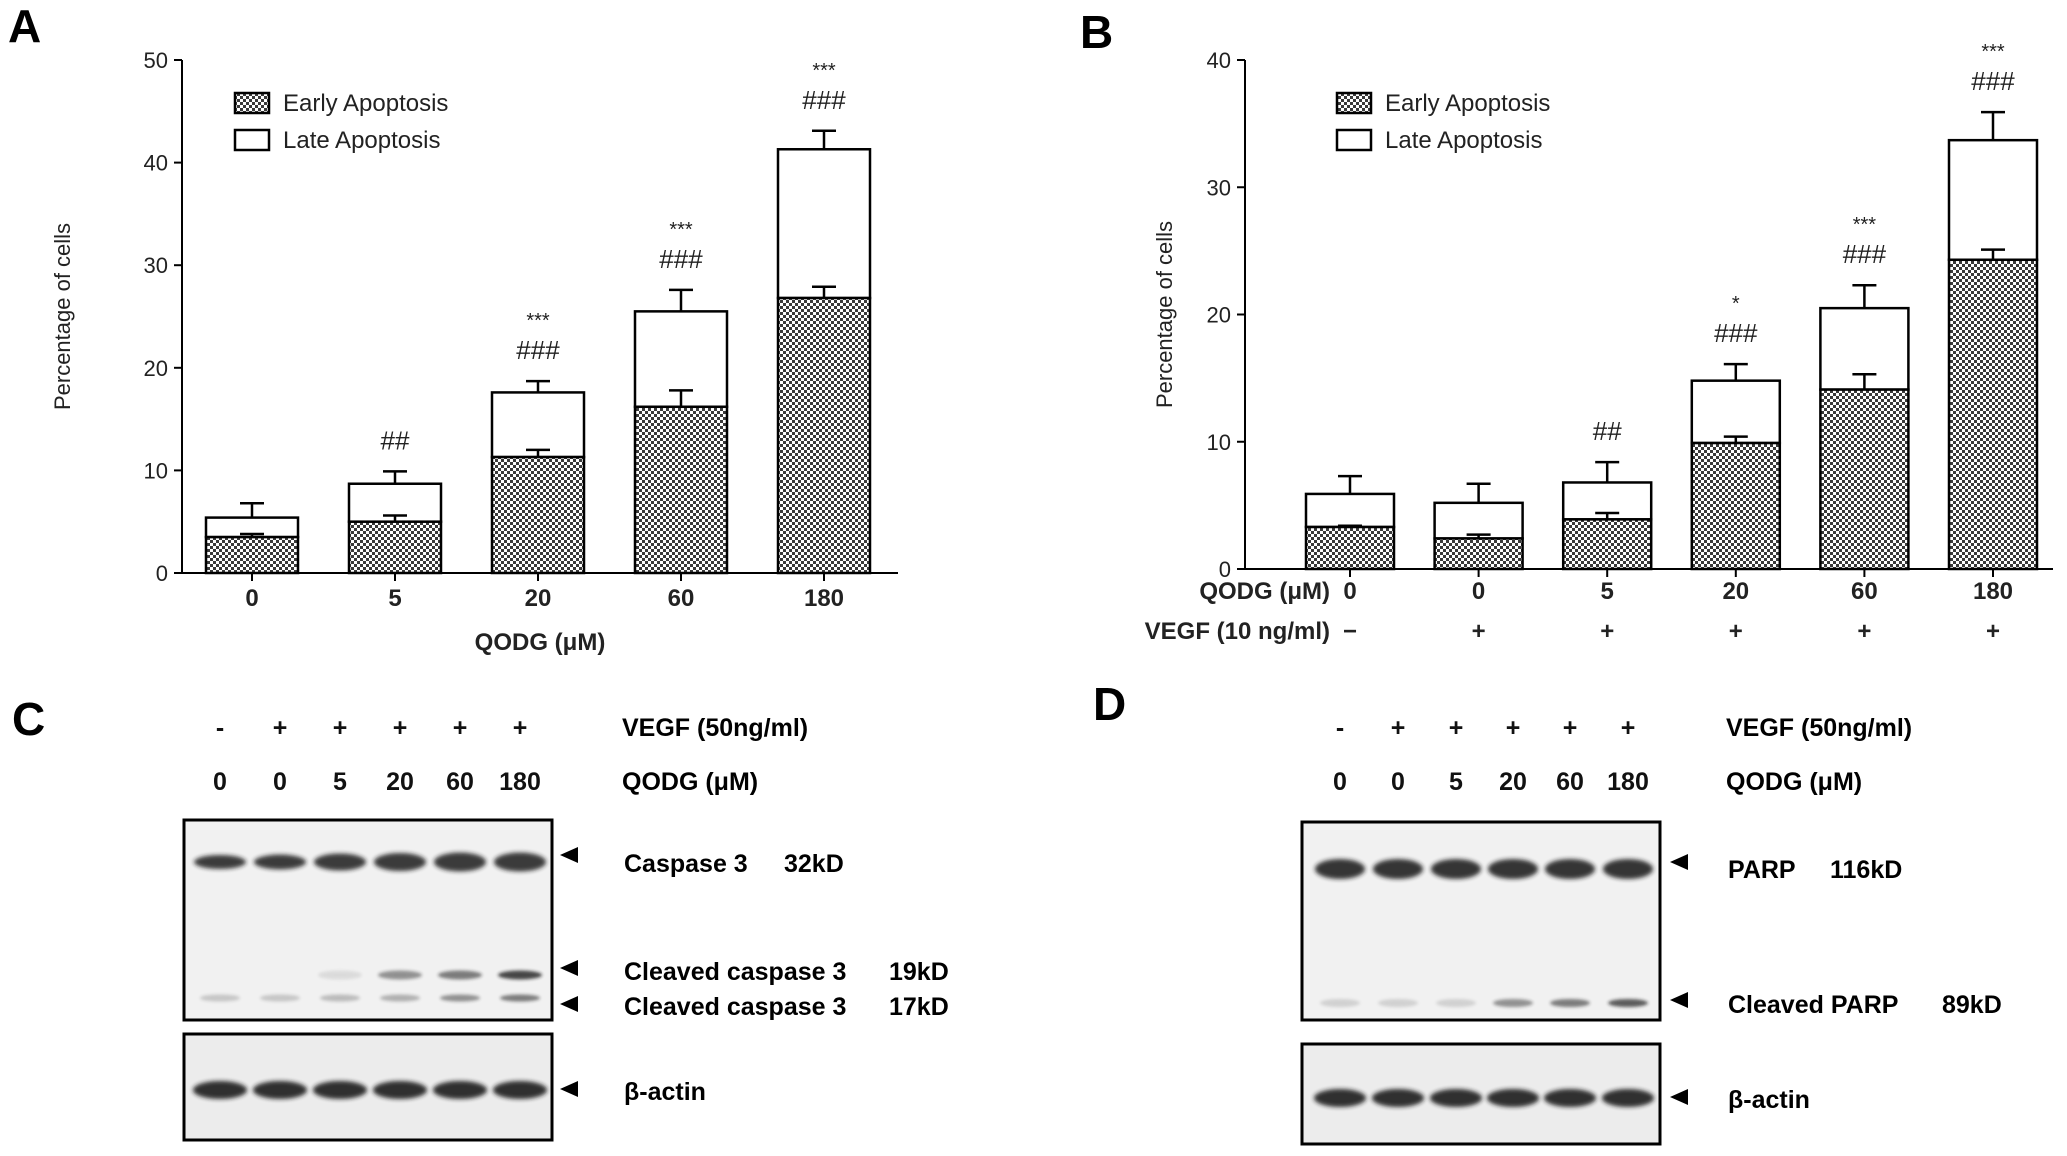 Image resolution: width=2067 pixels, height=1156 pixels. Describe the element at coordinates (156, 163) in the screenshot. I see `y-tick-label: 40` at that location.